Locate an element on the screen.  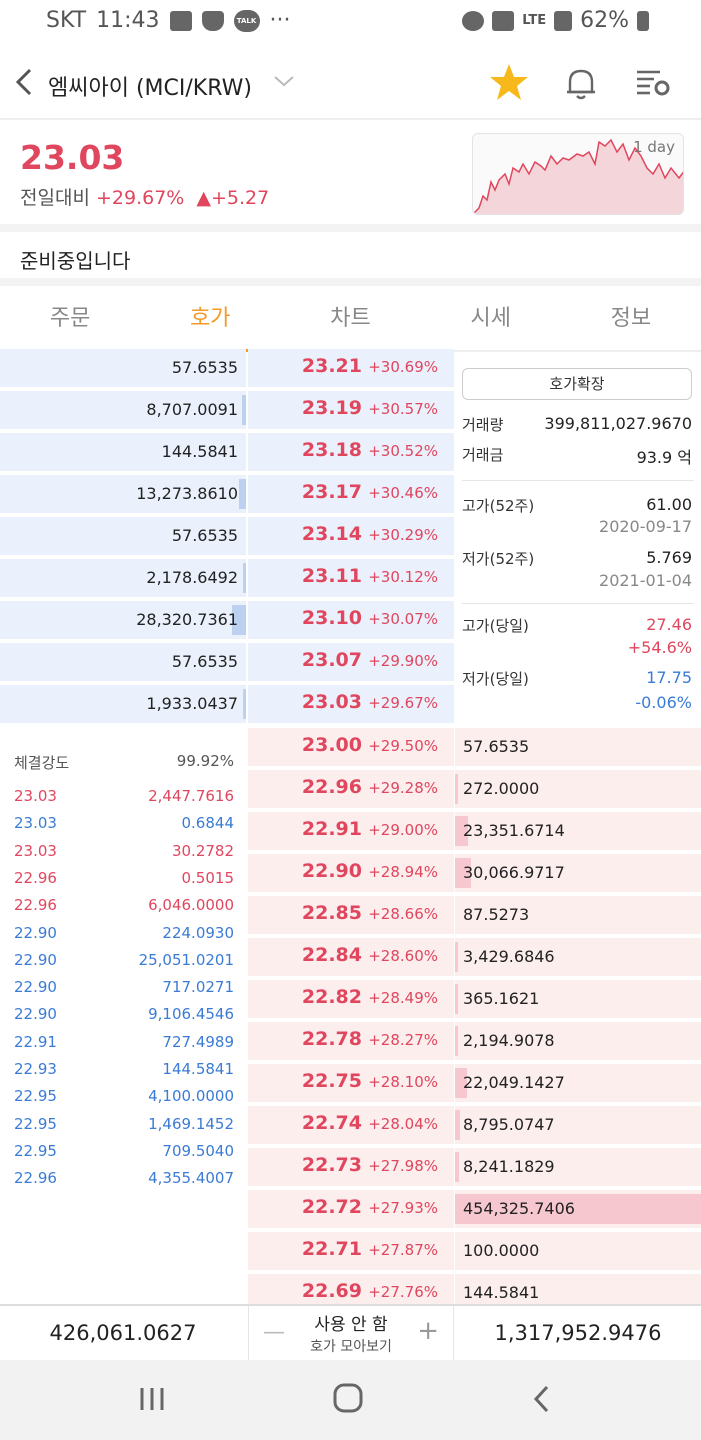
bid-change-percent: +29.00% is located at coordinates (403, 830).